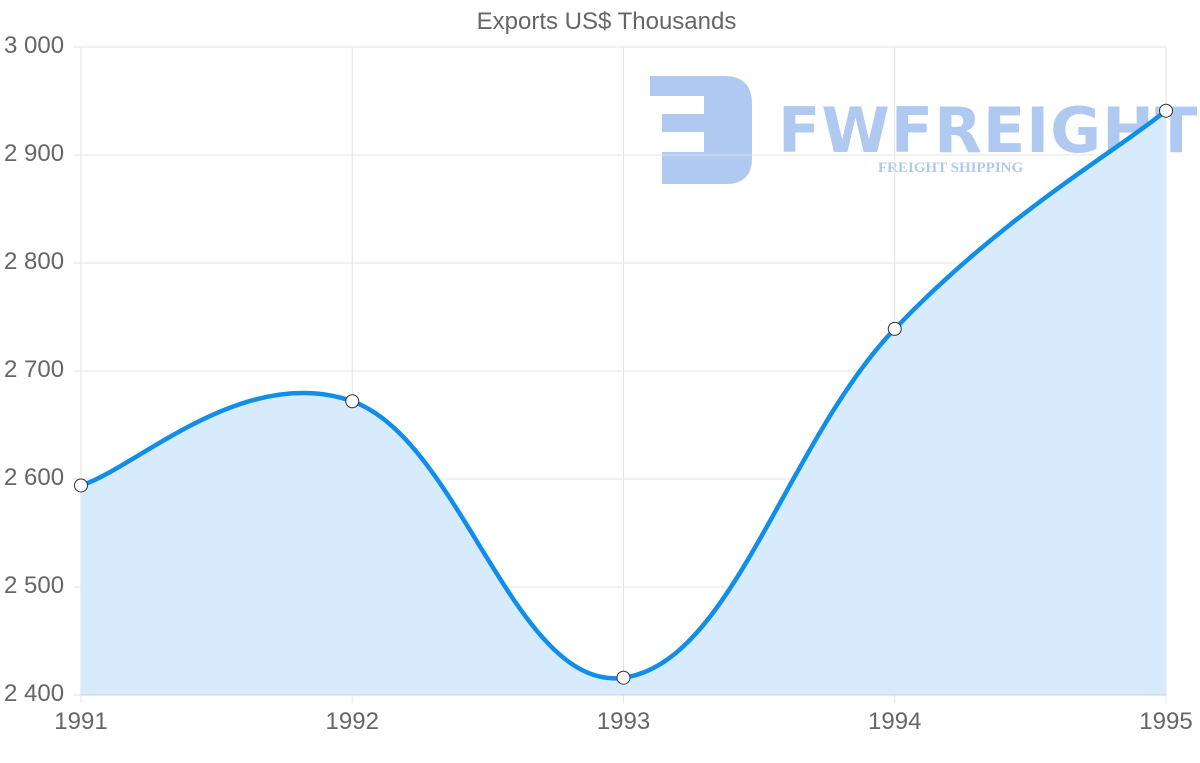 The width and height of the screenshot is (1200, 763). Describe the element at coordinates (1166, 721) in the screenshot. I see `x-tick-label: 1995` at that location.